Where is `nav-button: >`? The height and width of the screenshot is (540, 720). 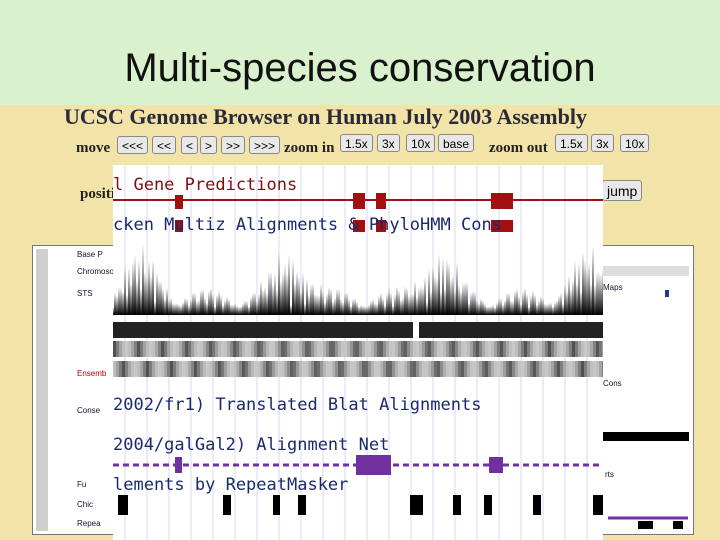 nav-button: > is located at coordinates (209, 145).